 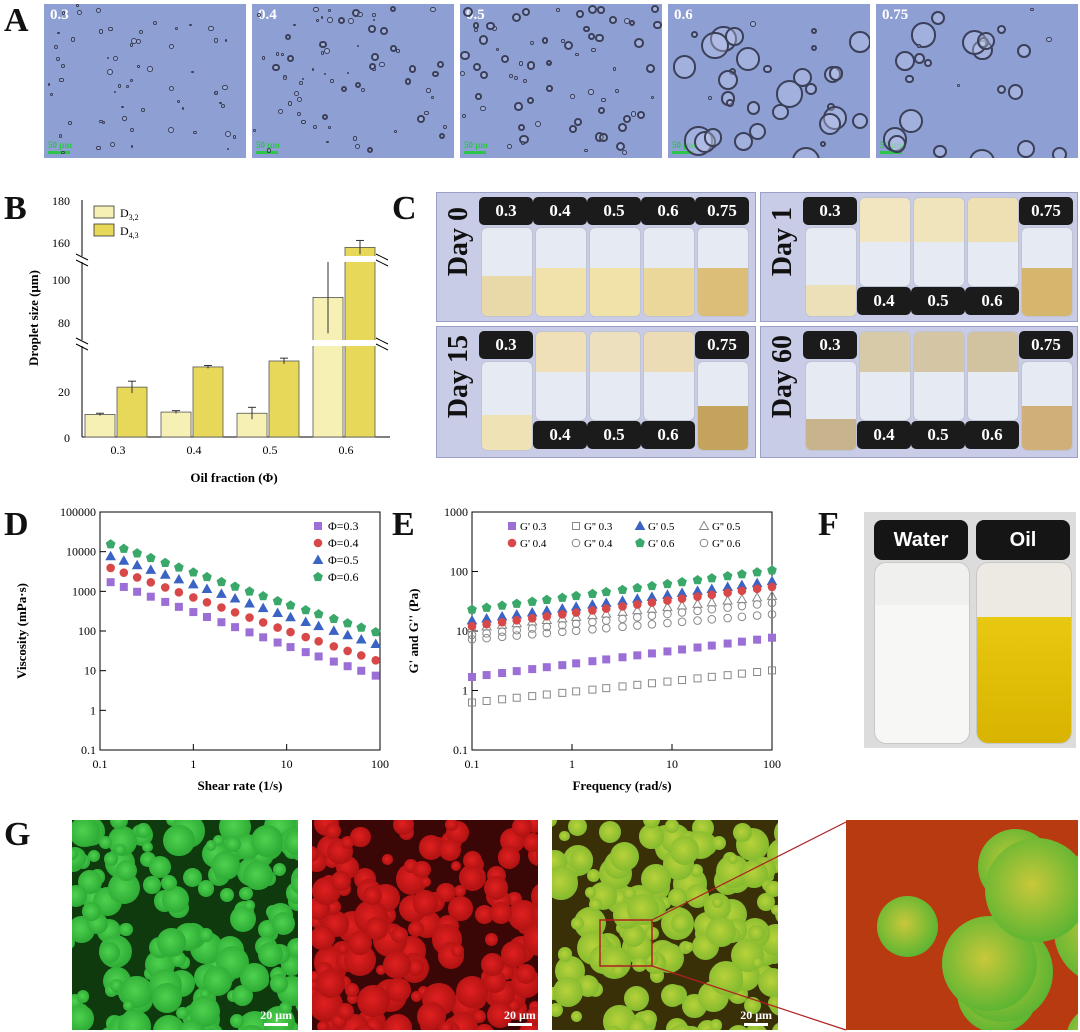 I want to click on panel-label-e: E, so click(x=403, y=524).